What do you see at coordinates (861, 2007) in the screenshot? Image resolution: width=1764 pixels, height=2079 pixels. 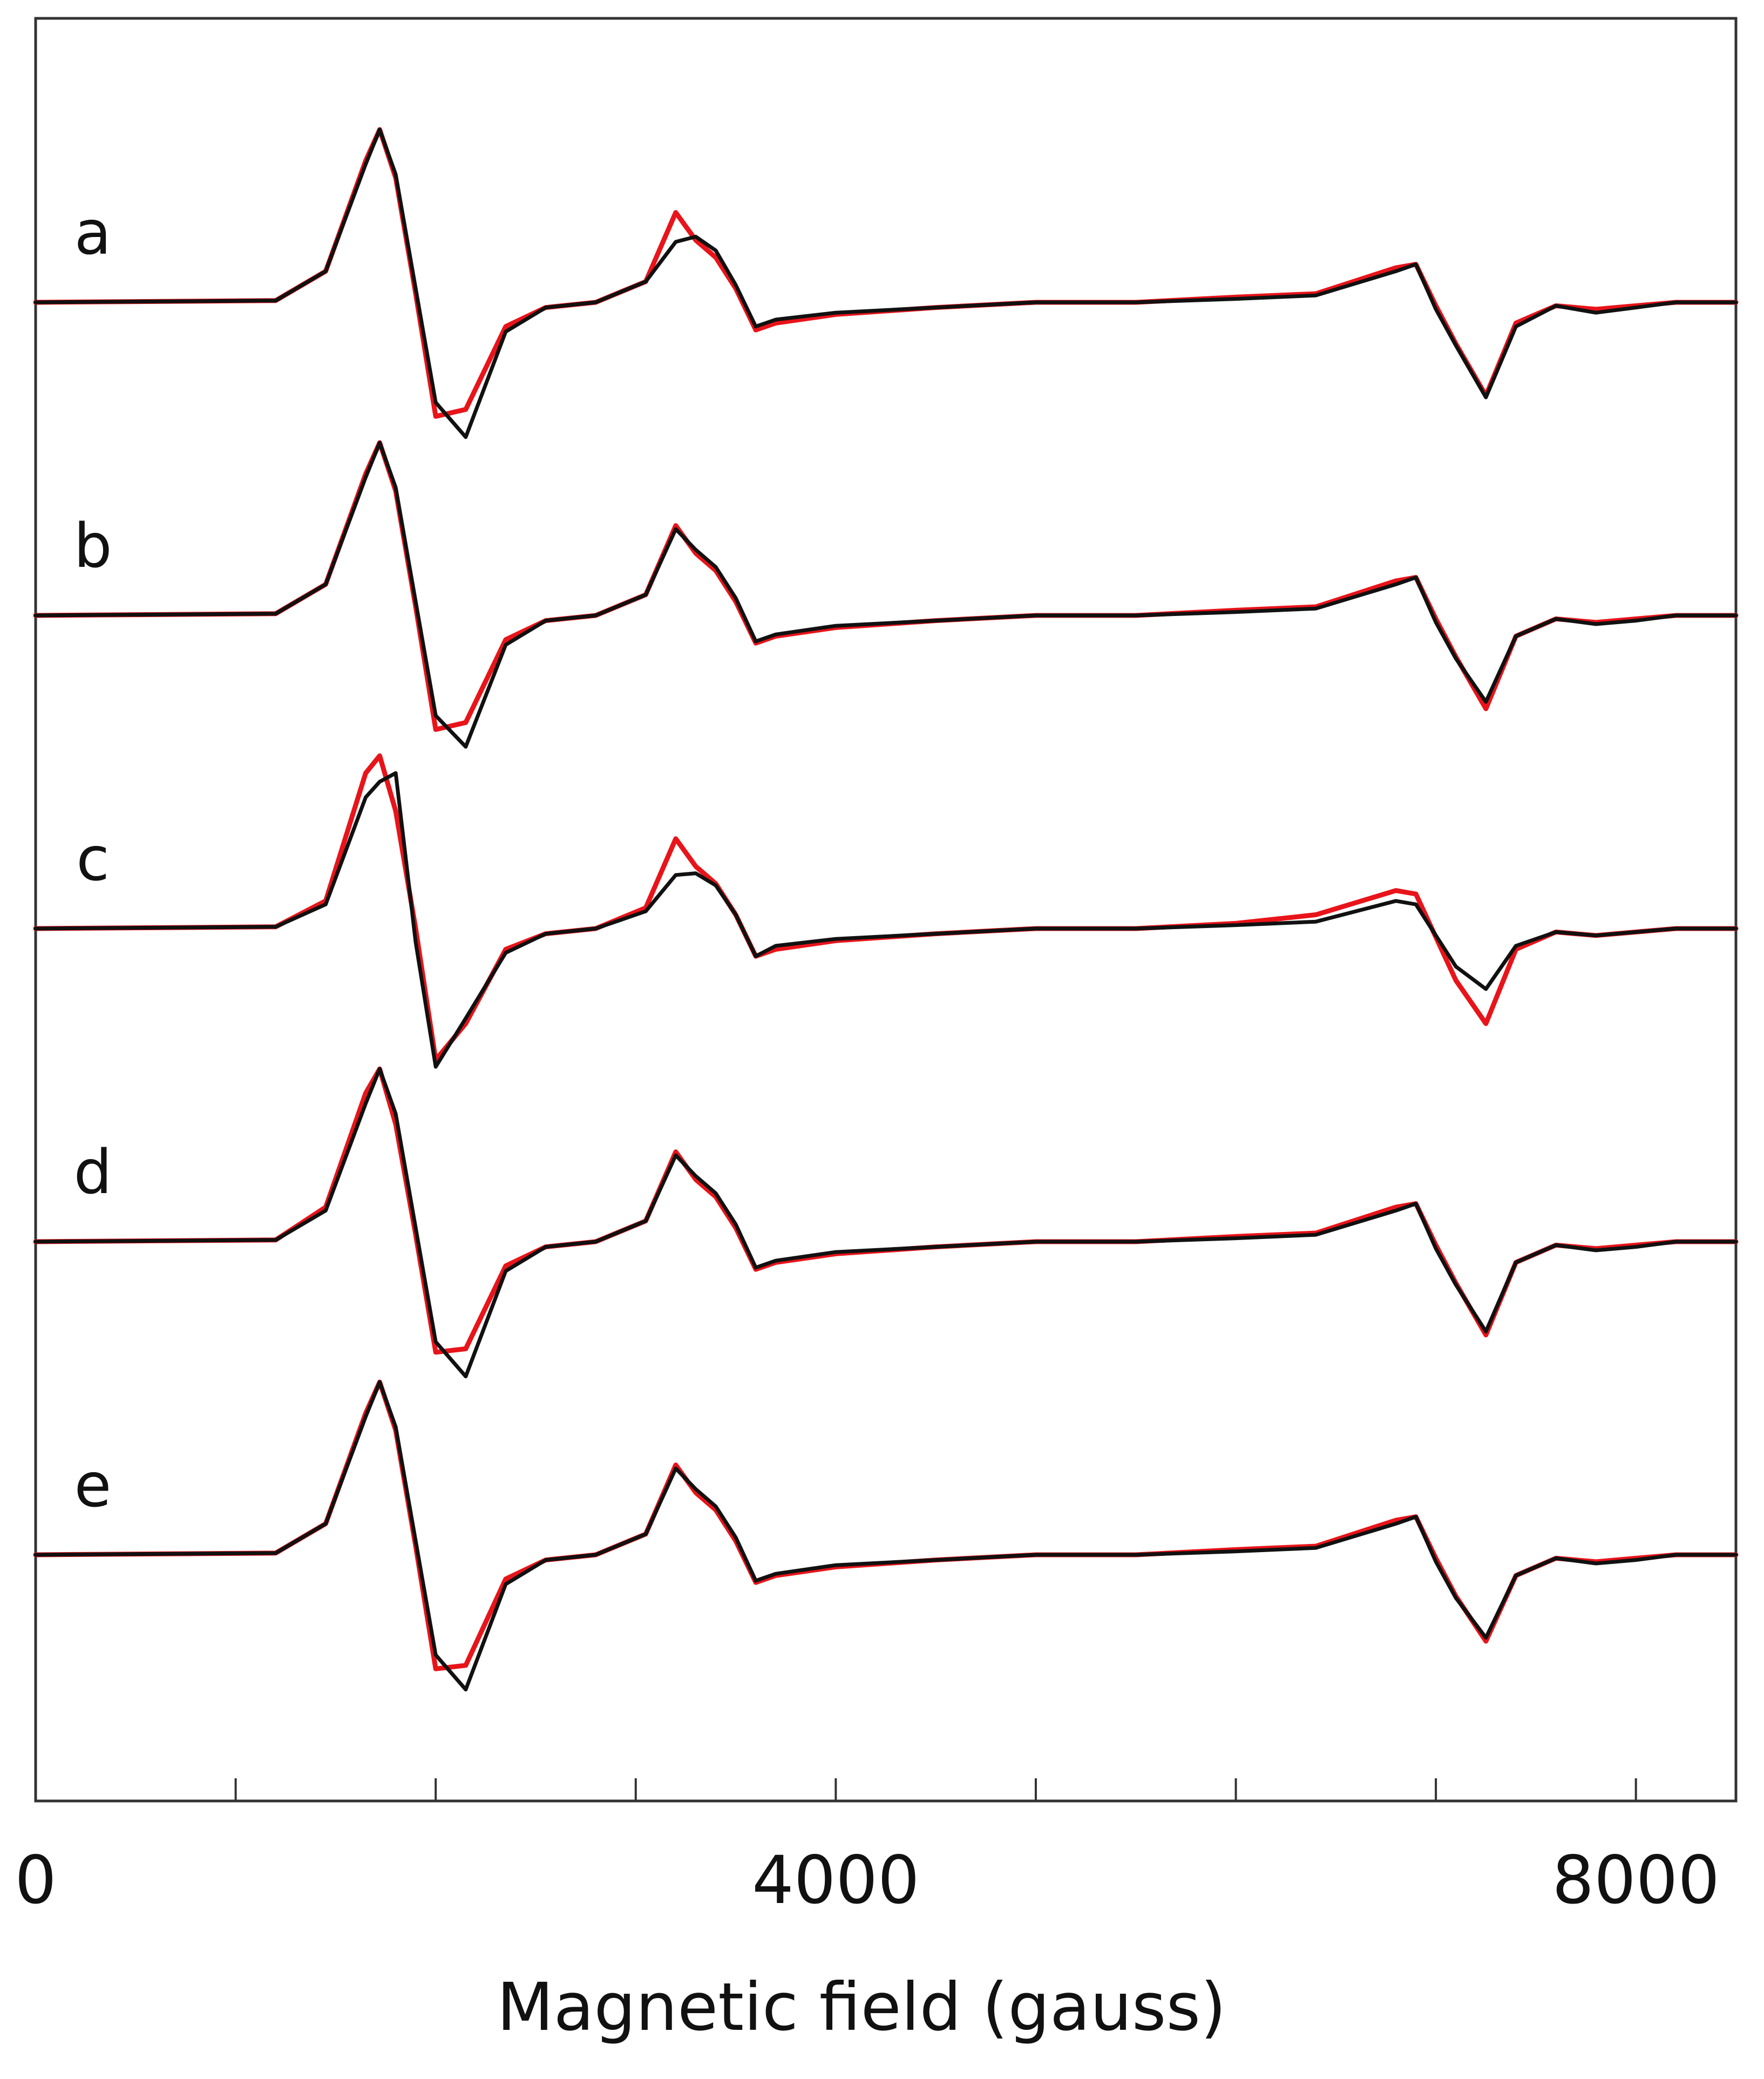 I see `x-axis-title: Magnetic field (gauss)` at bounding box center [861, 2007].